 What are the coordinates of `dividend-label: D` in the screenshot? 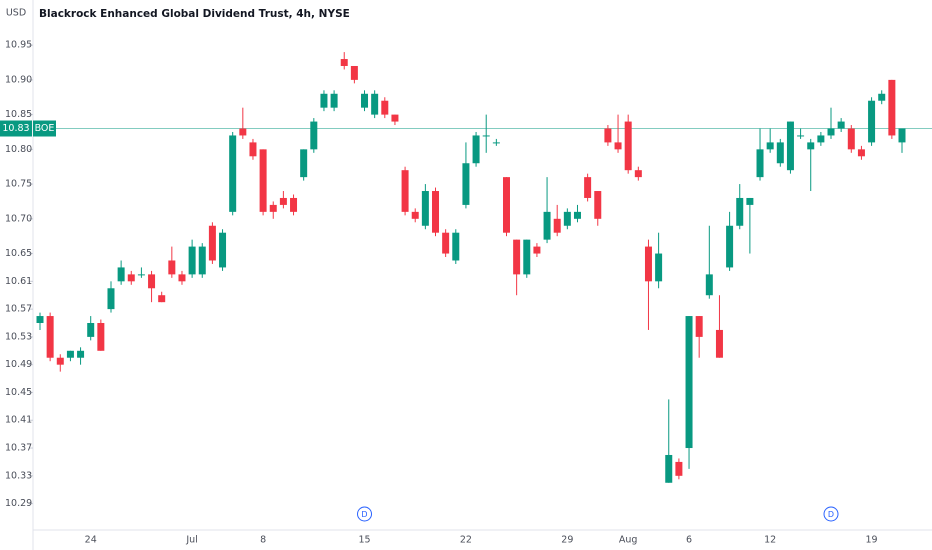 It's located at (831, 514).